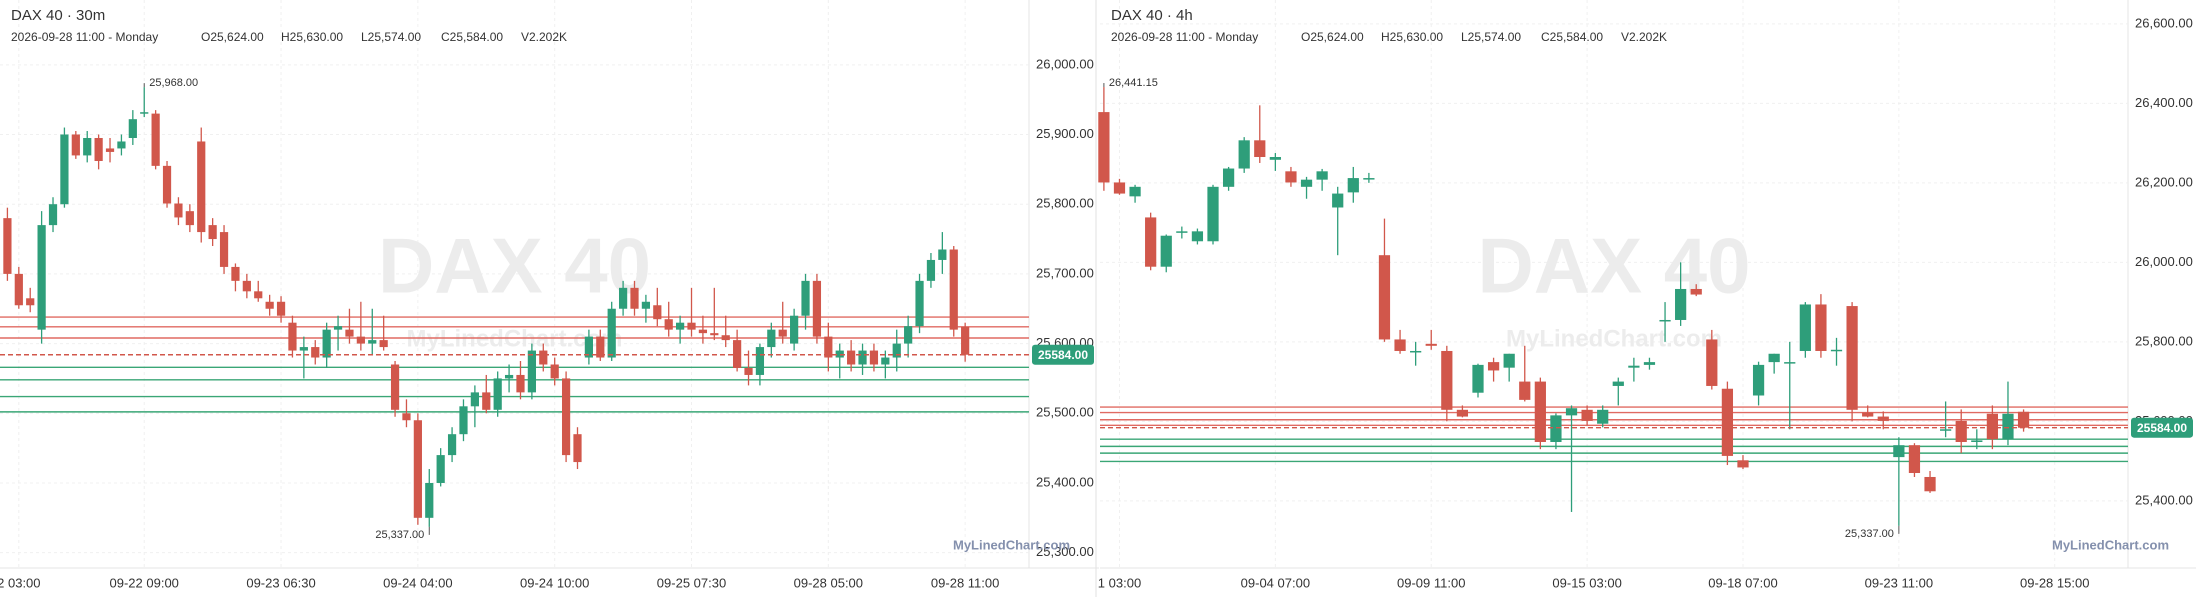 Image resolution: width=2196 pixels, height=597 pixels. What do you see at coordinates (1011, 544) in the screenshot?
I see `brand: MyLinedChart.com` at bounding box center [1011, 544].